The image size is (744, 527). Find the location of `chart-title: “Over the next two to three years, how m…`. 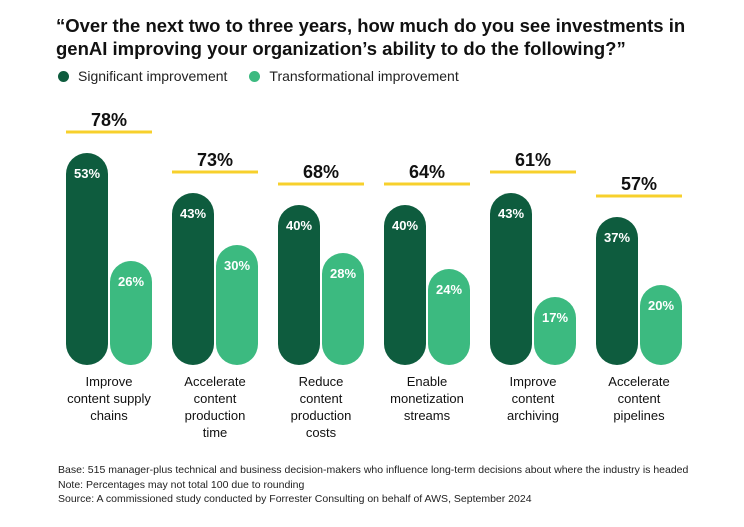

chart-title: “Over the next two to three years, how m… is located at coordinates (371, 37).